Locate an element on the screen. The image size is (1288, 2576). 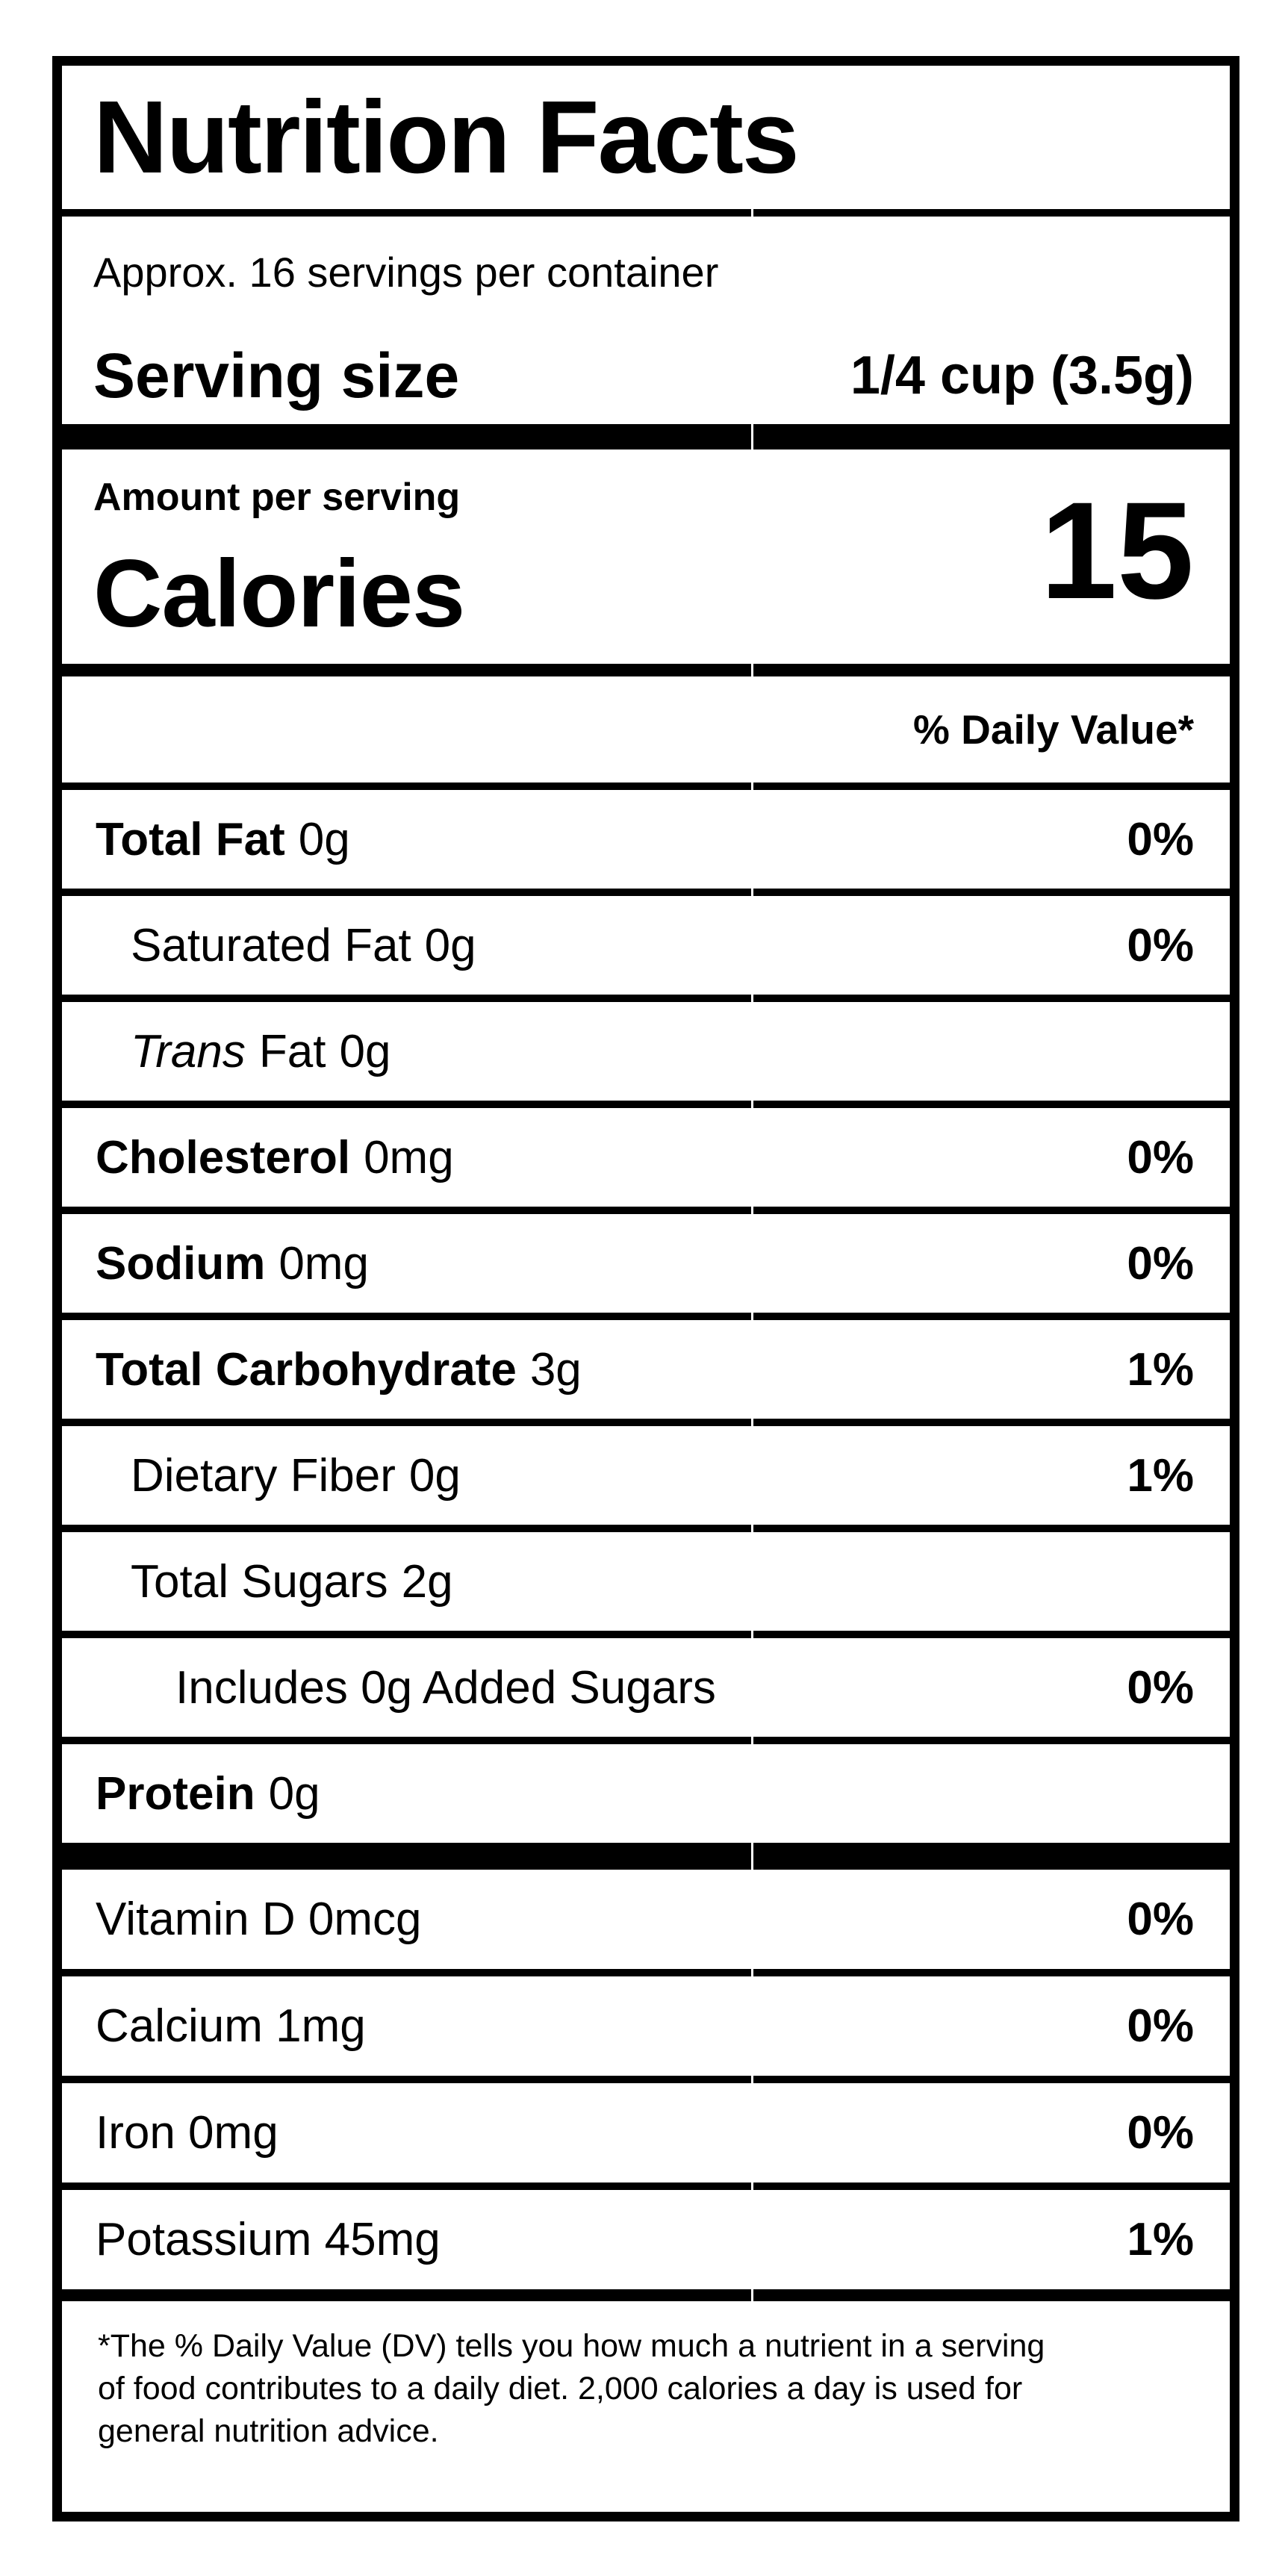
nutrient-row-protein: Protein 0g is located at coordinates (646, 1793).